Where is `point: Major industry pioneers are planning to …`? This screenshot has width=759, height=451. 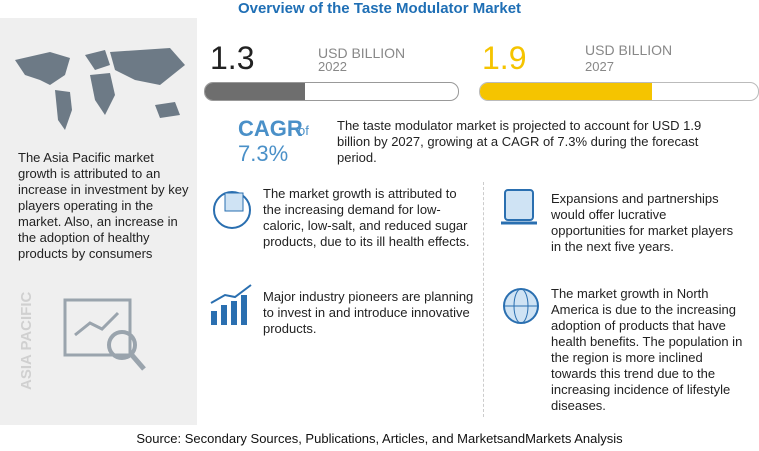 point: Major industry pioneers are planning to … is located at coordinates (368, 312).